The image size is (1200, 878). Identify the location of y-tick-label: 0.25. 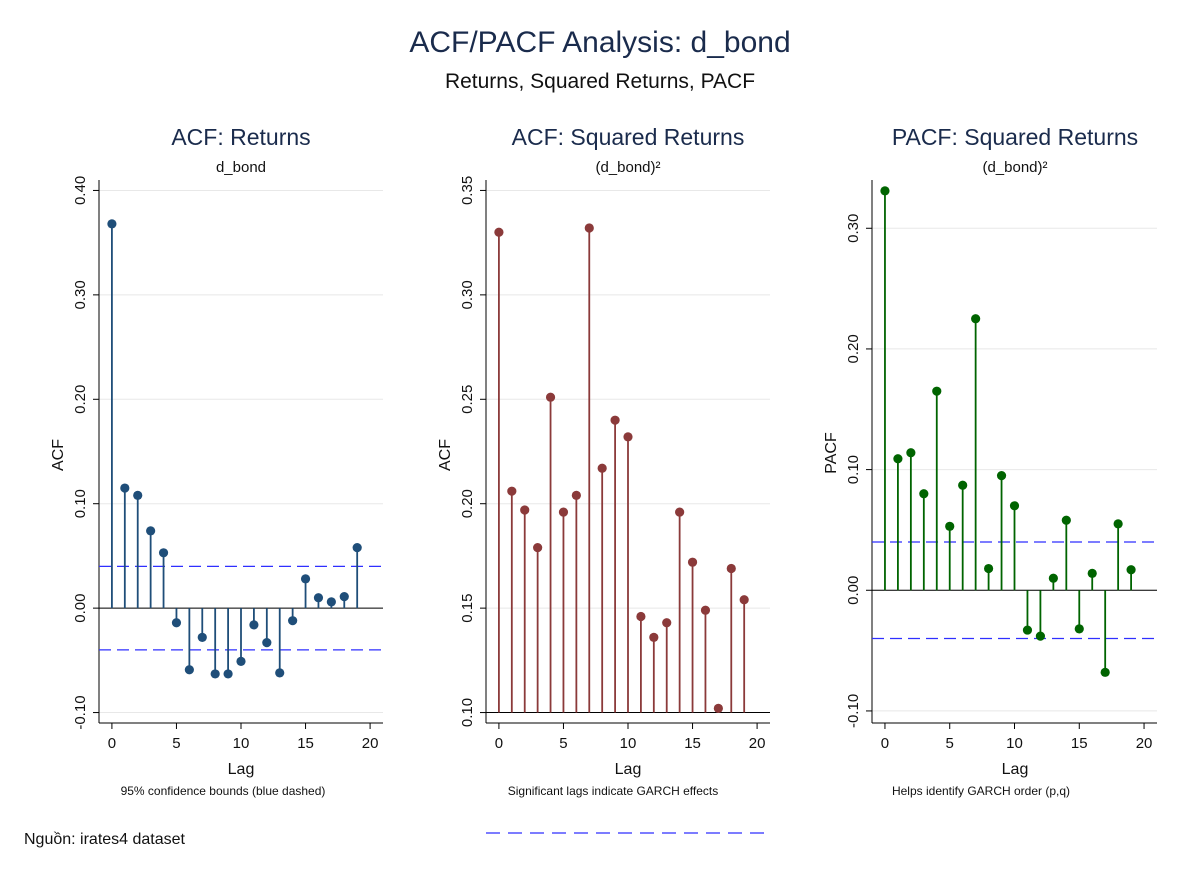
(467, 399).